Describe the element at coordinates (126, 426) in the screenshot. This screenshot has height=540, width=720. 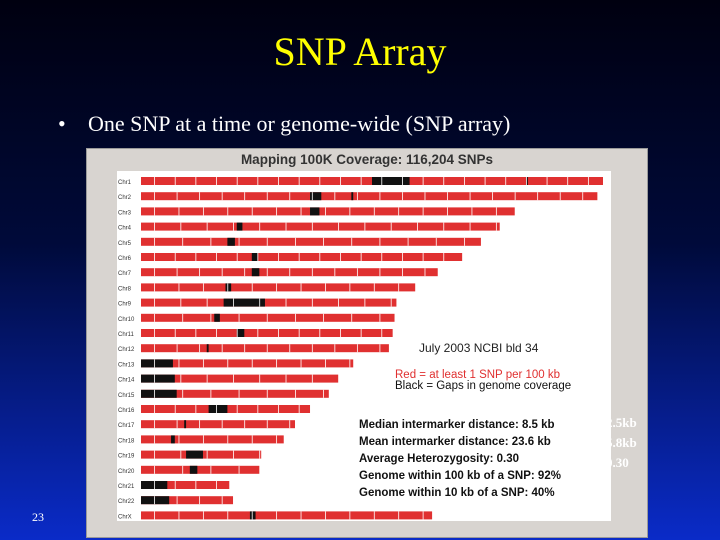
I see `chromosome-label: Chr17` at that location.